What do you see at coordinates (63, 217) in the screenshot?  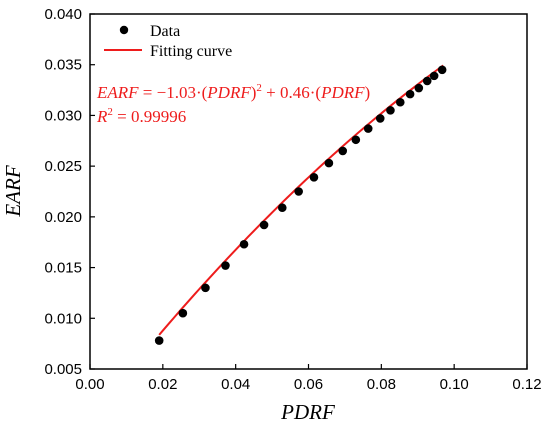 I see `y-tick-label: 0.020` at bounding box center [63, 217].